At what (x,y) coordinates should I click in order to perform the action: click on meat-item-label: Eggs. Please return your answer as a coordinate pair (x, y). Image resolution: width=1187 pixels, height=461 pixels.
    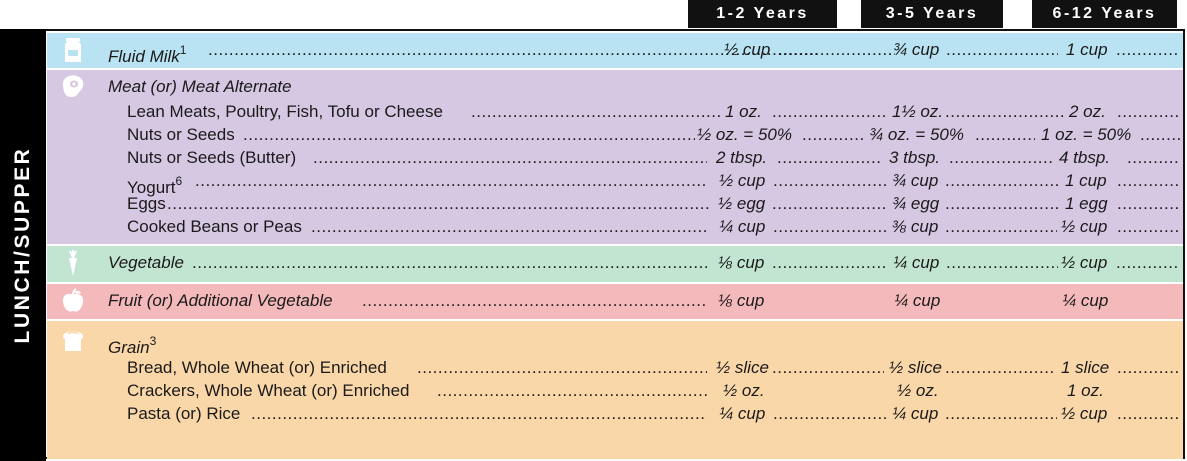
    Looking at the image, I should click on (146, 203).